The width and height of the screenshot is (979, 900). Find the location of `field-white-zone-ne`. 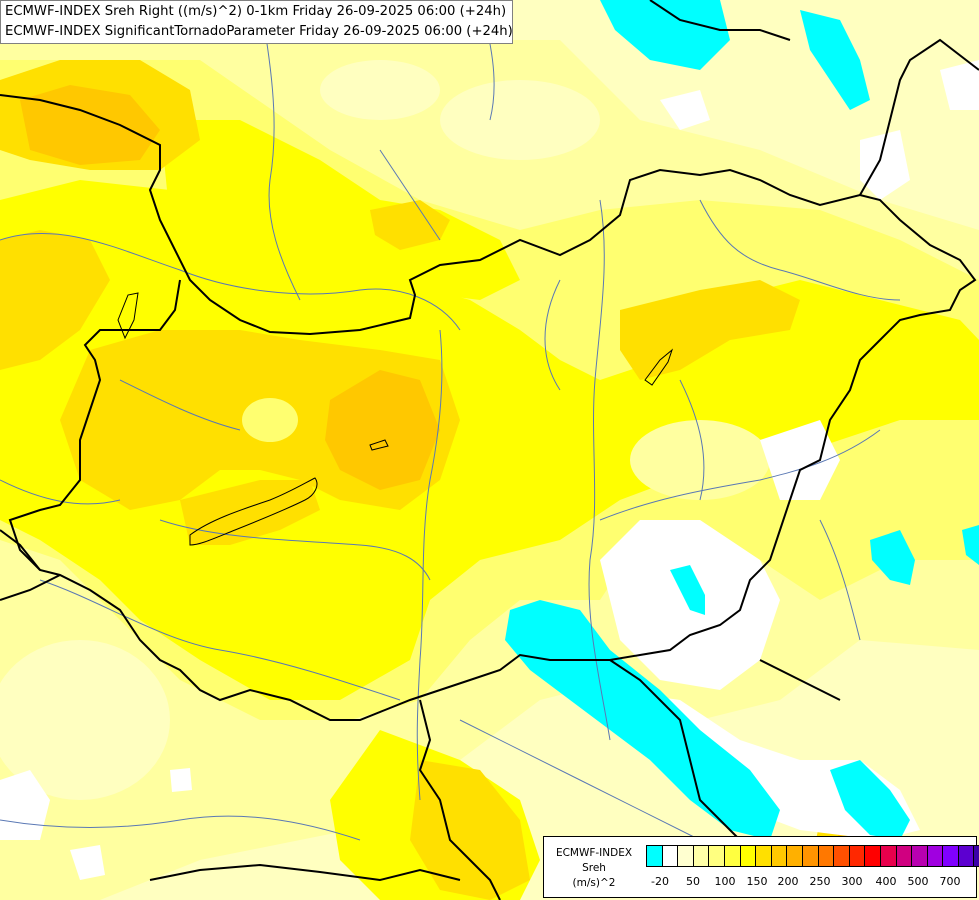

field-white-zone-ne is located at coordinates (885, 165).